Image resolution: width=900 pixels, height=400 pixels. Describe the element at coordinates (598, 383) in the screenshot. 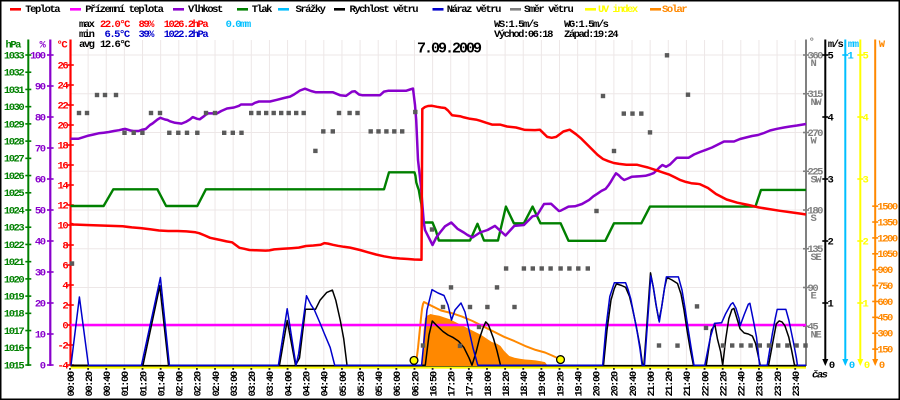

I see `svg-text: 20:00` at that location.